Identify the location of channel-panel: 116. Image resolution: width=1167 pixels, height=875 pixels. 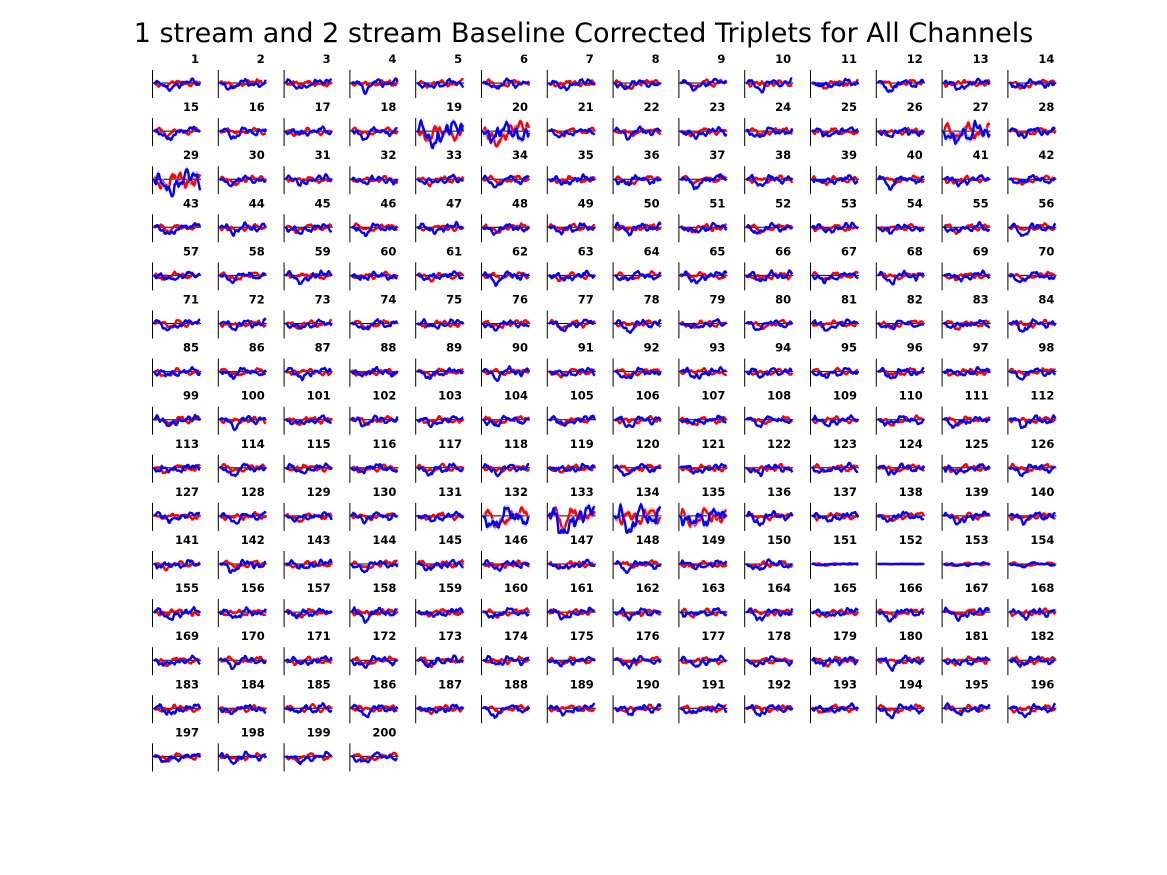
(374, 460).